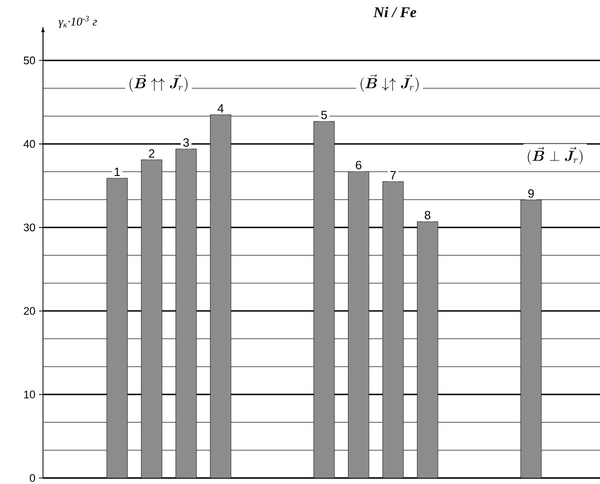 The width and height of the screenshot is (600, 484). What do you see at coordinates (221, 108) in the screenshot?
I see `x-tick-label: 4` at bounding box center [221, 108].